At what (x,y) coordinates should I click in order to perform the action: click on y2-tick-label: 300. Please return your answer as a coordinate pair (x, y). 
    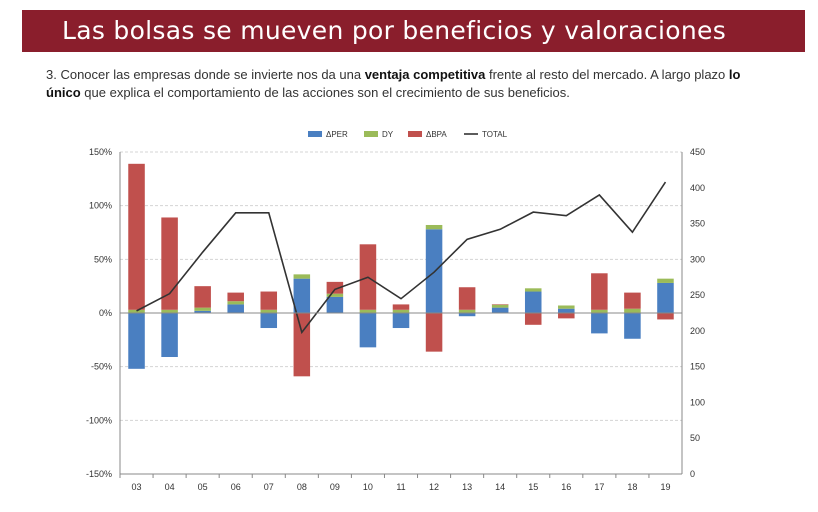
    Looking at the image, I should click on (697, 259).